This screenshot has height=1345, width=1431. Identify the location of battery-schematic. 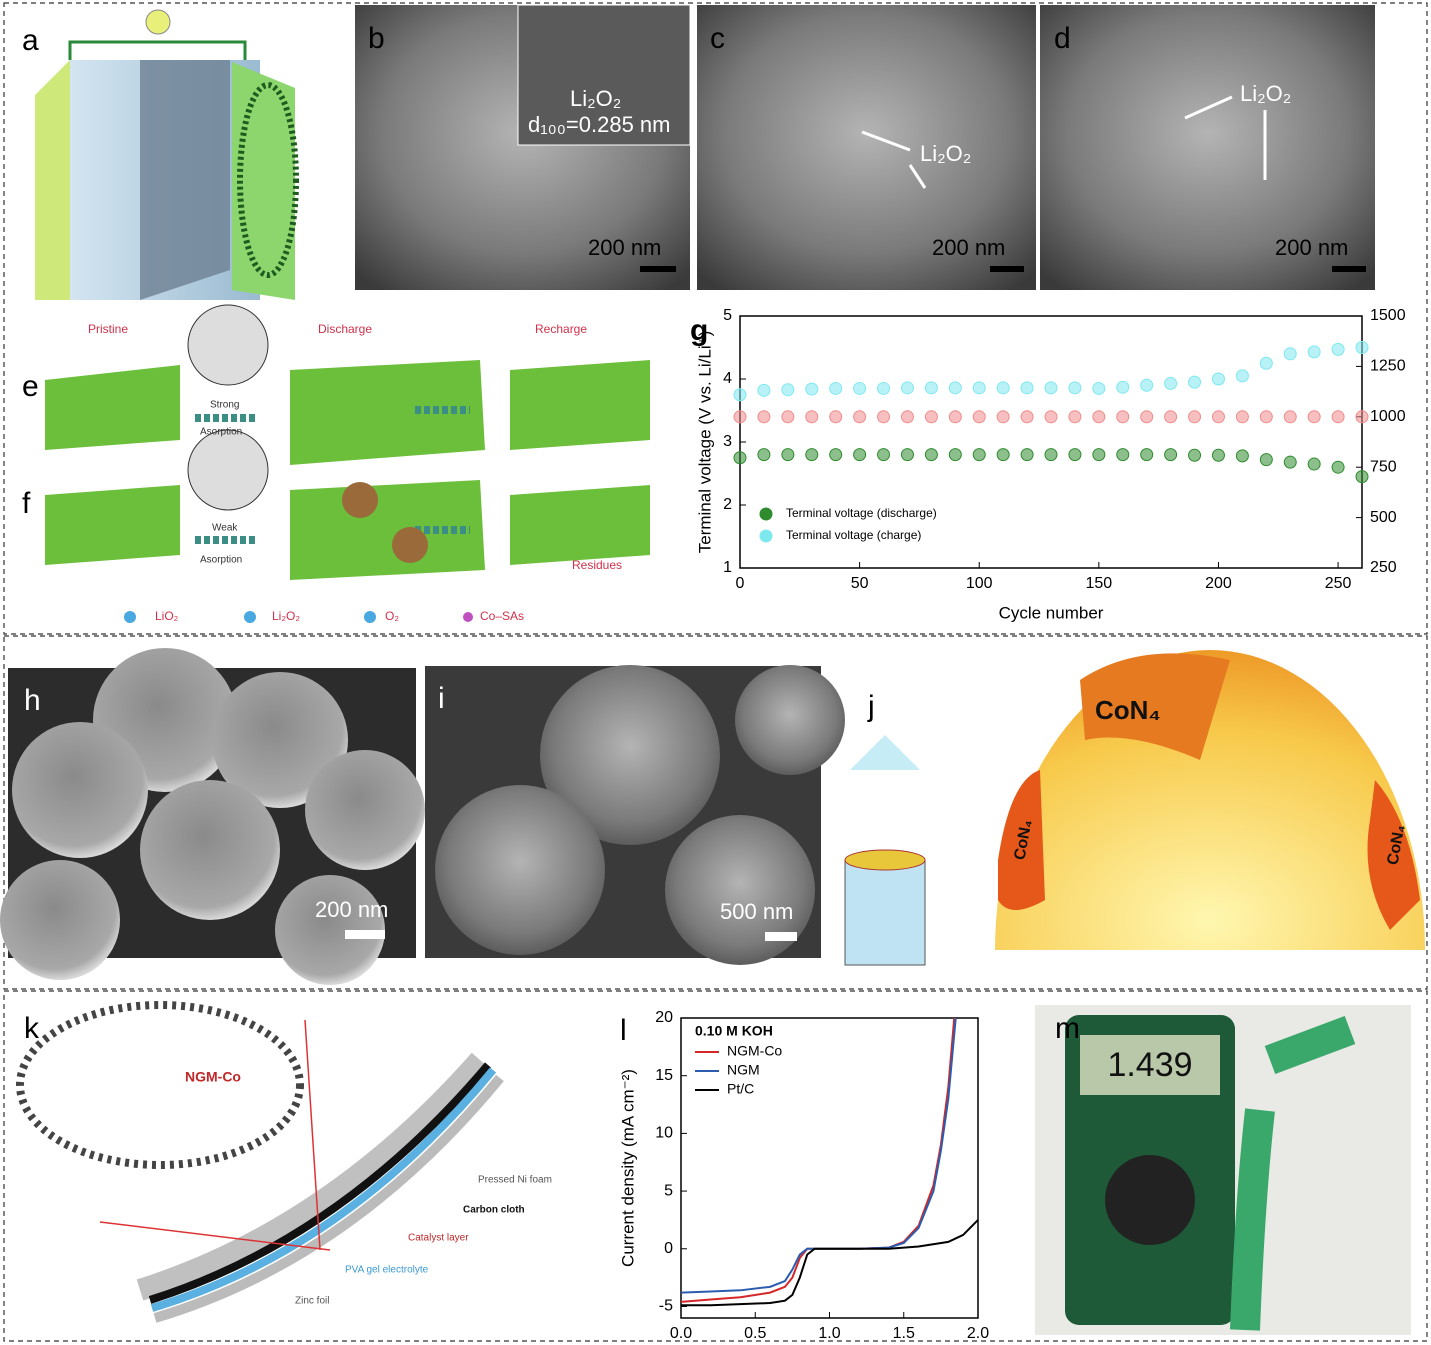
(260, 1162).